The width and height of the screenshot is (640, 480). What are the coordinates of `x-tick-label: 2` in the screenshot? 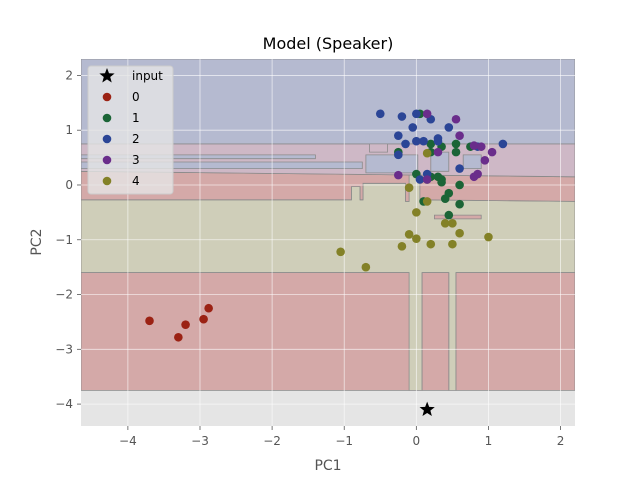 It's located at (561, 441).